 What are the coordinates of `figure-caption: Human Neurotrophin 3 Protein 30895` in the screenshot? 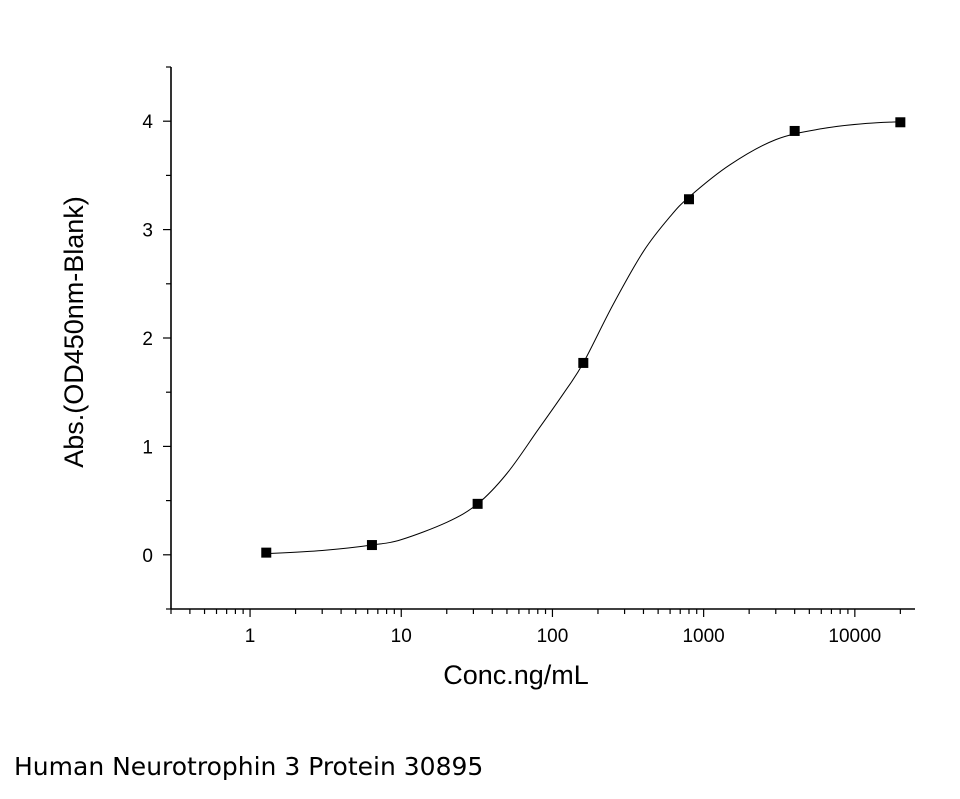 It's located at (249, 766).